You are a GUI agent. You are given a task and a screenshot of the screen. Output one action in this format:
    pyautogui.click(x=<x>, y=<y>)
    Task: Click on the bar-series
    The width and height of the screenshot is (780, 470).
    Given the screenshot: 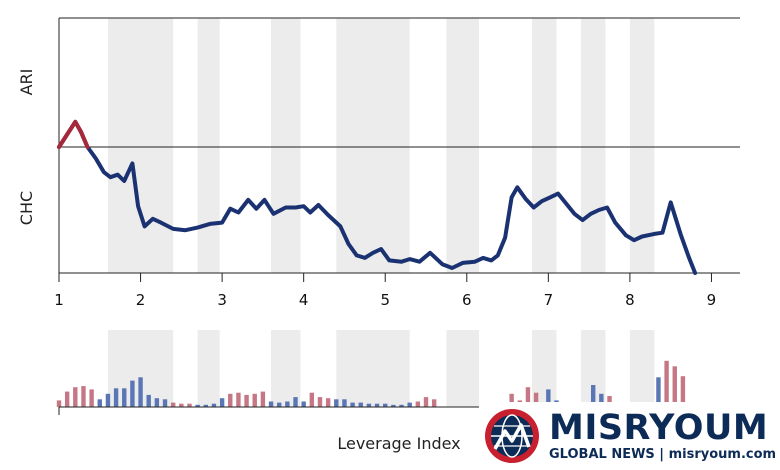 What is the action you would take?
    pyautogui.click(x=371, y=383)
    